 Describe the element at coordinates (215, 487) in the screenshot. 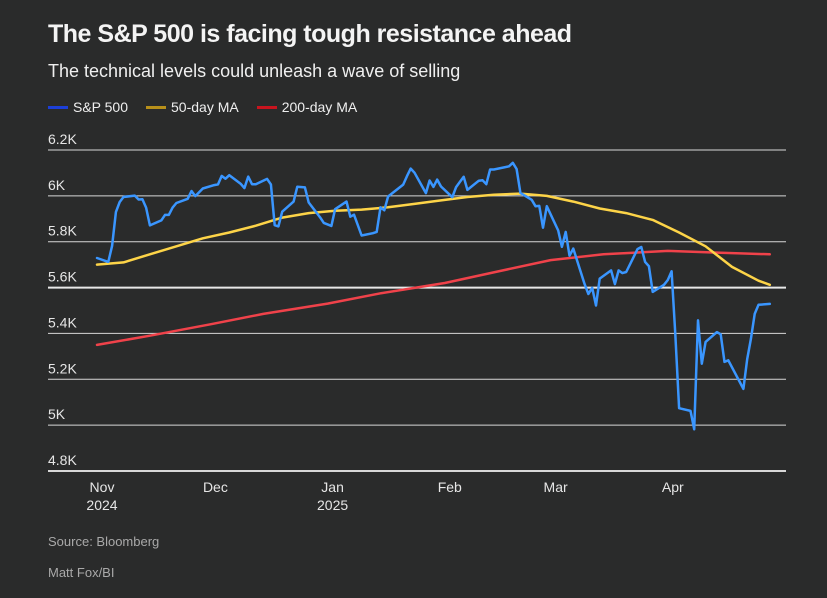

I see `x-tick-label: Dec` at that location.